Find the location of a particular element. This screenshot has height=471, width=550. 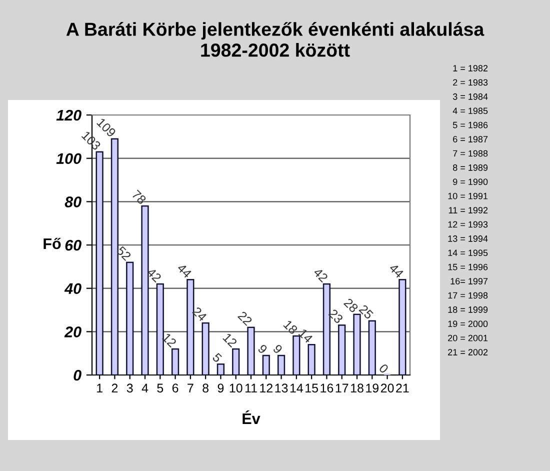

x-tick-label: 16 is located at coordinates (327, 388).